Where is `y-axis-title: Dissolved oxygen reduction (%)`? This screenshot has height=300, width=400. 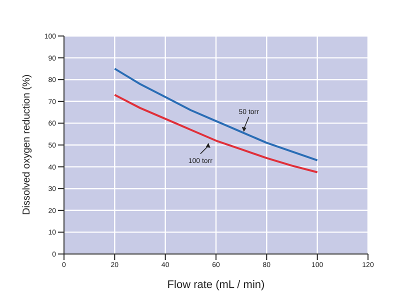 y-axis-title: Dissolved oxygen reduction (%) is located at coordinates (27, 144).